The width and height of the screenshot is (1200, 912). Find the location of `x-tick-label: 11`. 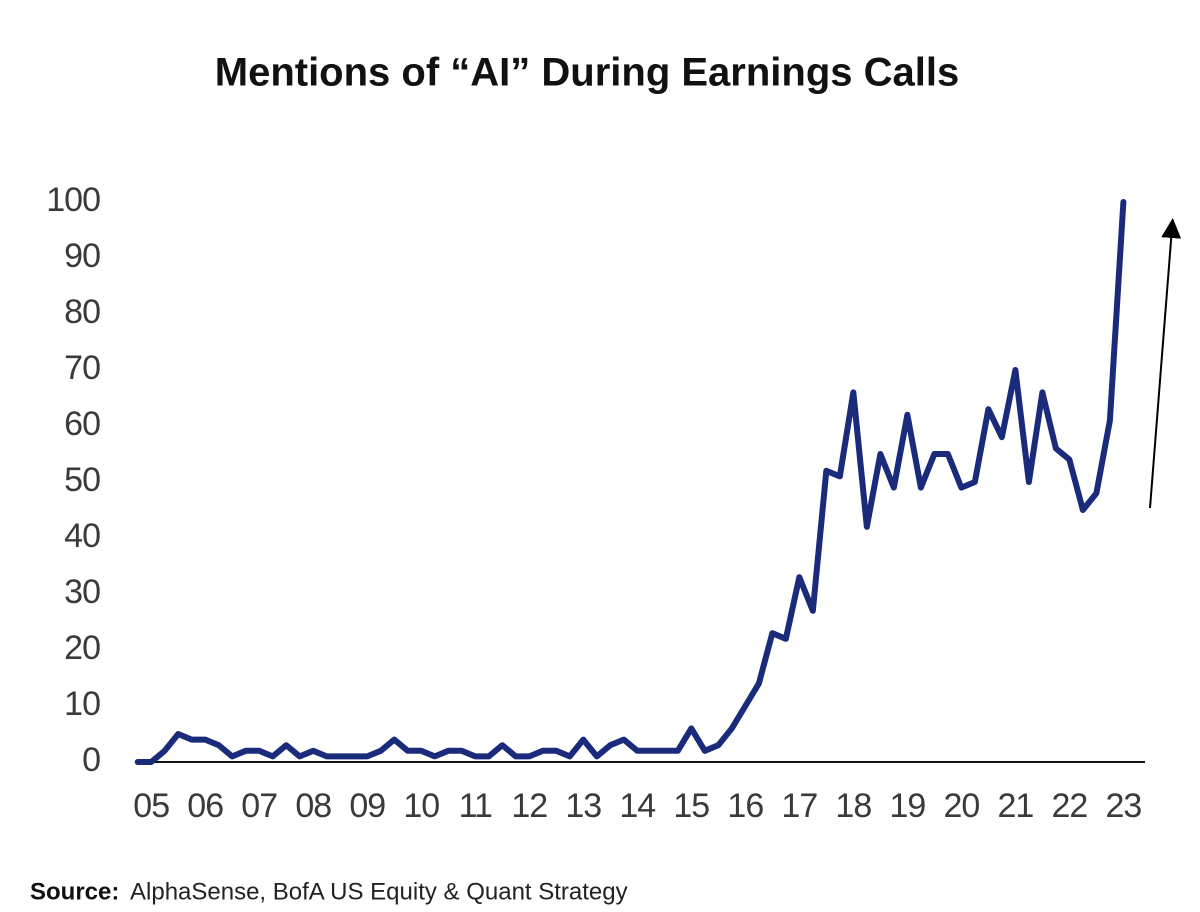

x-tick-label: 11 is located at coordinates (475, 806).